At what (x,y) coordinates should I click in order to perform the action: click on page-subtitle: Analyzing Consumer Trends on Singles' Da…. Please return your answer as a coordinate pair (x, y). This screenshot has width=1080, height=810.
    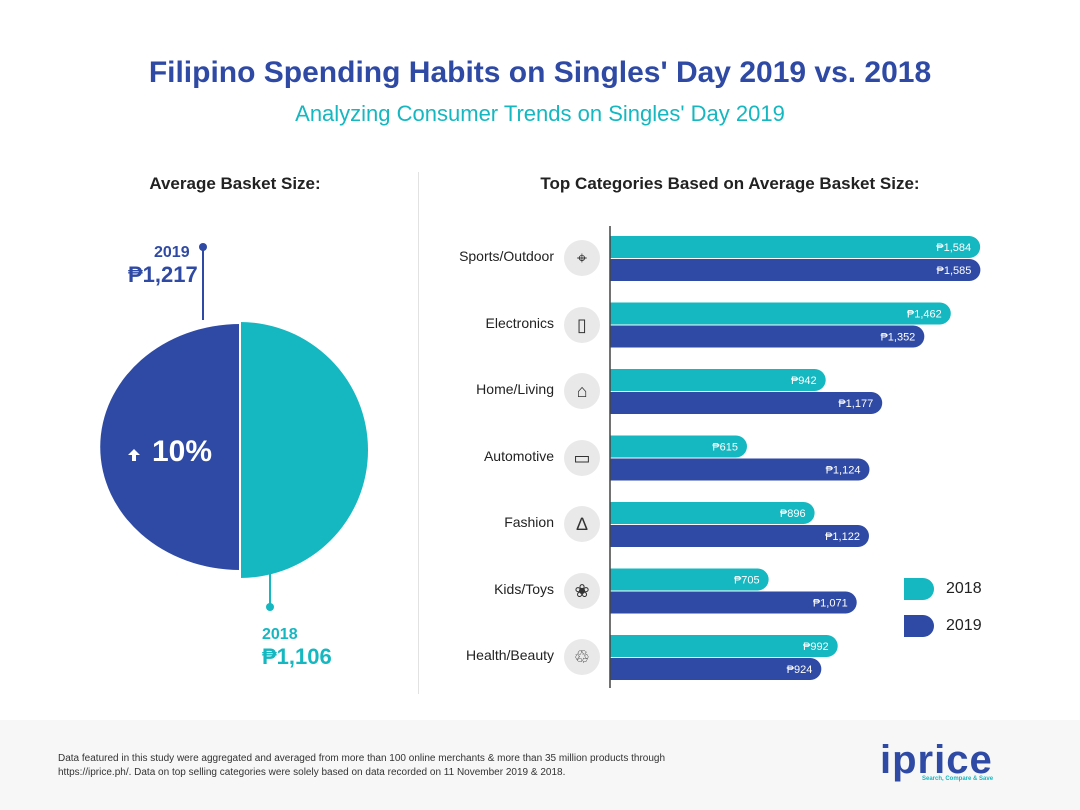
    Looking at the image, I should click on (540, 113).